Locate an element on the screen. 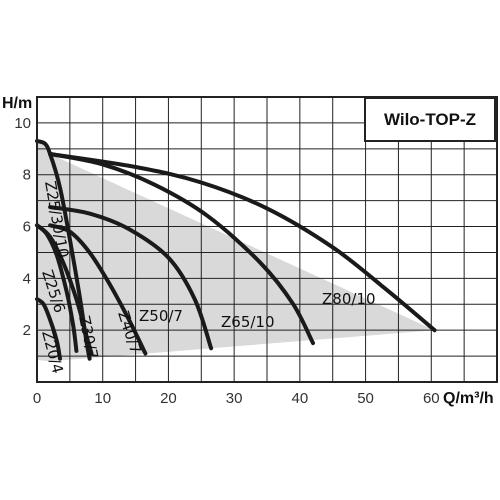 The height and width of the screenshot is (500, 500). y-tick-label: 4 is located at coordinates (27, 278).